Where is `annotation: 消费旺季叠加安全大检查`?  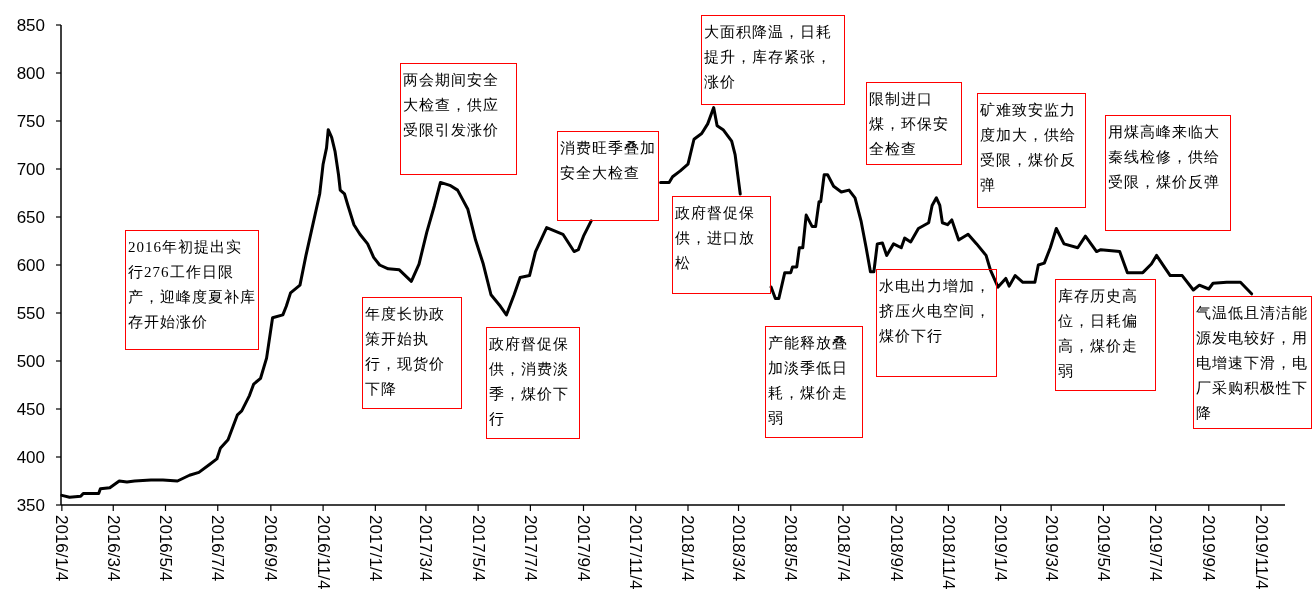
annotation: 消费旺季叠加安全大检查 is located at coordinates (608, 176).